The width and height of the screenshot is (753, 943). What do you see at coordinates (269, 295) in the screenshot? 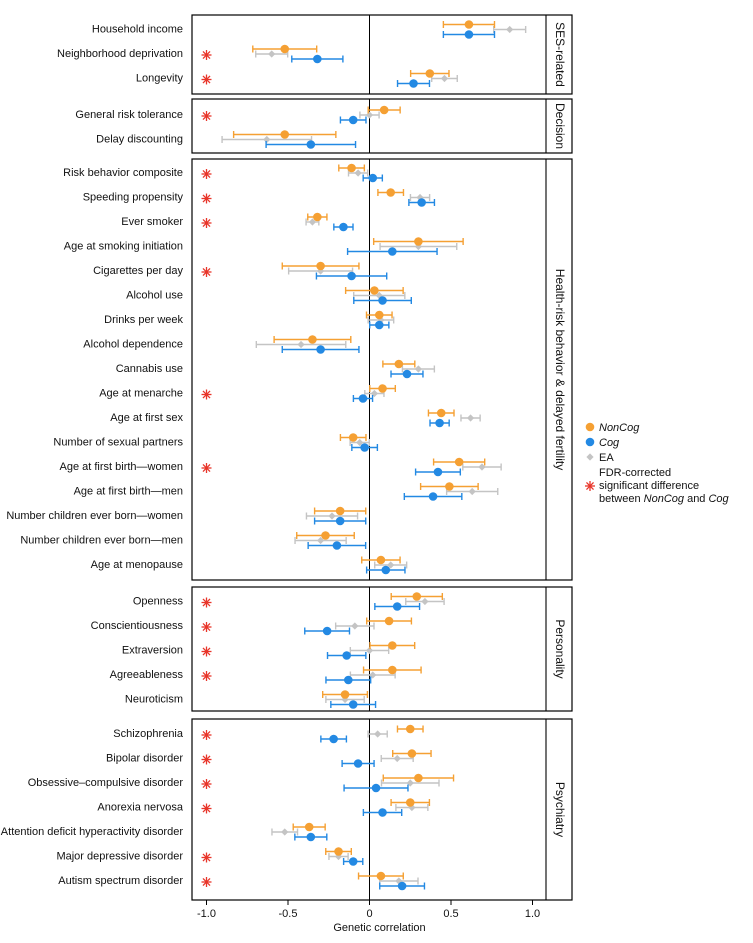
I see `row: Alcohol use` at bounding box center [269, 295].